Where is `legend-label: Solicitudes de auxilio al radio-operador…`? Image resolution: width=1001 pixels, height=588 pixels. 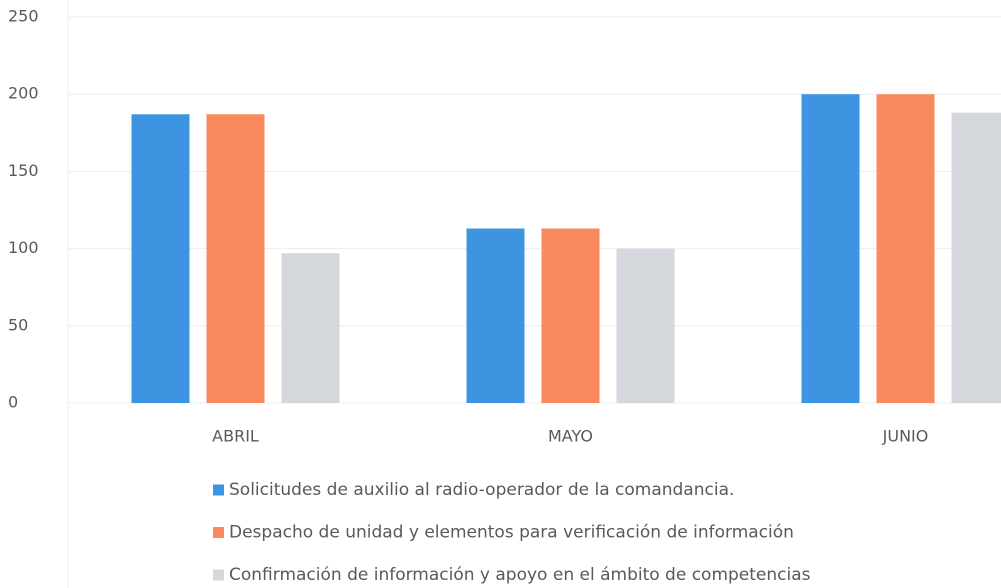
legend-label: Solicitudes de auxilio al radio-operador… is located at coordinates (481, 490).